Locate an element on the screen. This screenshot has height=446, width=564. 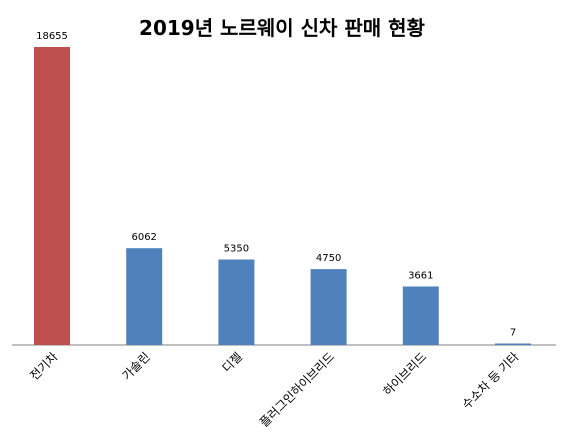
value-label-4: 3661 is located at coordinates (420, 276).